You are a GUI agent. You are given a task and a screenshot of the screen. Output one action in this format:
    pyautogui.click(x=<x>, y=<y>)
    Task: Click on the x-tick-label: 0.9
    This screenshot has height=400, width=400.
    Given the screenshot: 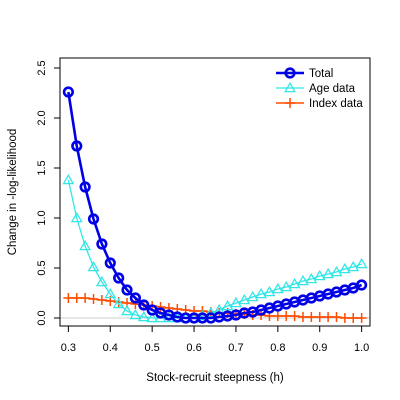 What is the action you would take?
    pyautogui.click(x=319, y=348)
    